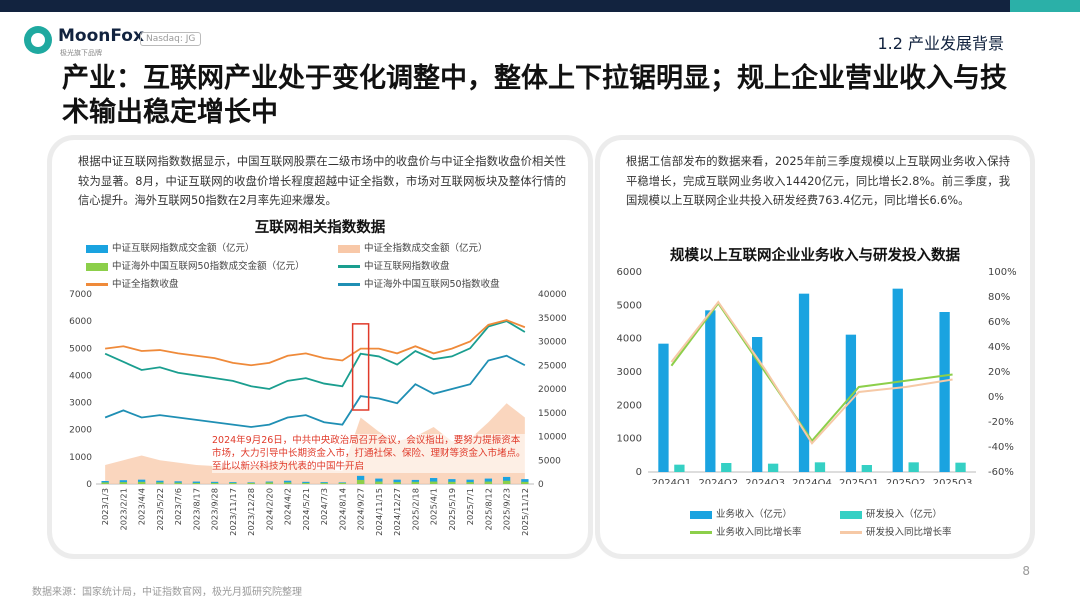 This screenshot has width=1080, height=608. Describe the element at coordinates (38, 40) in the screenshot. I see `moonfox-logo-icon` at that location.